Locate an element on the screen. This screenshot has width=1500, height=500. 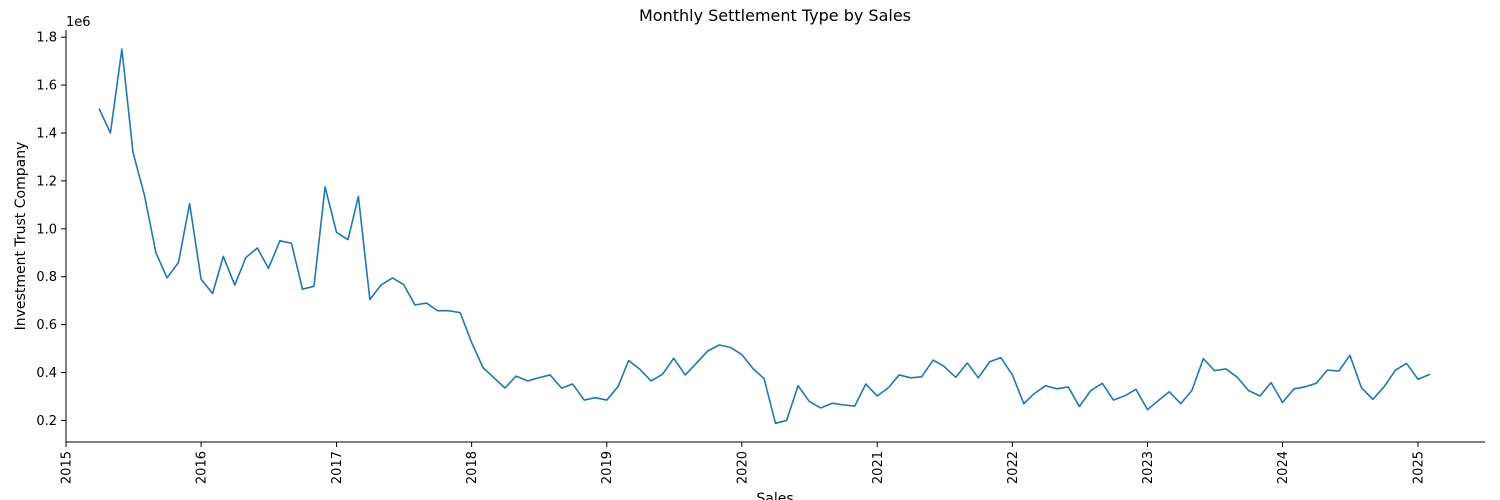
y-tick-label: 0.6 is located at coordinates (46, 325).